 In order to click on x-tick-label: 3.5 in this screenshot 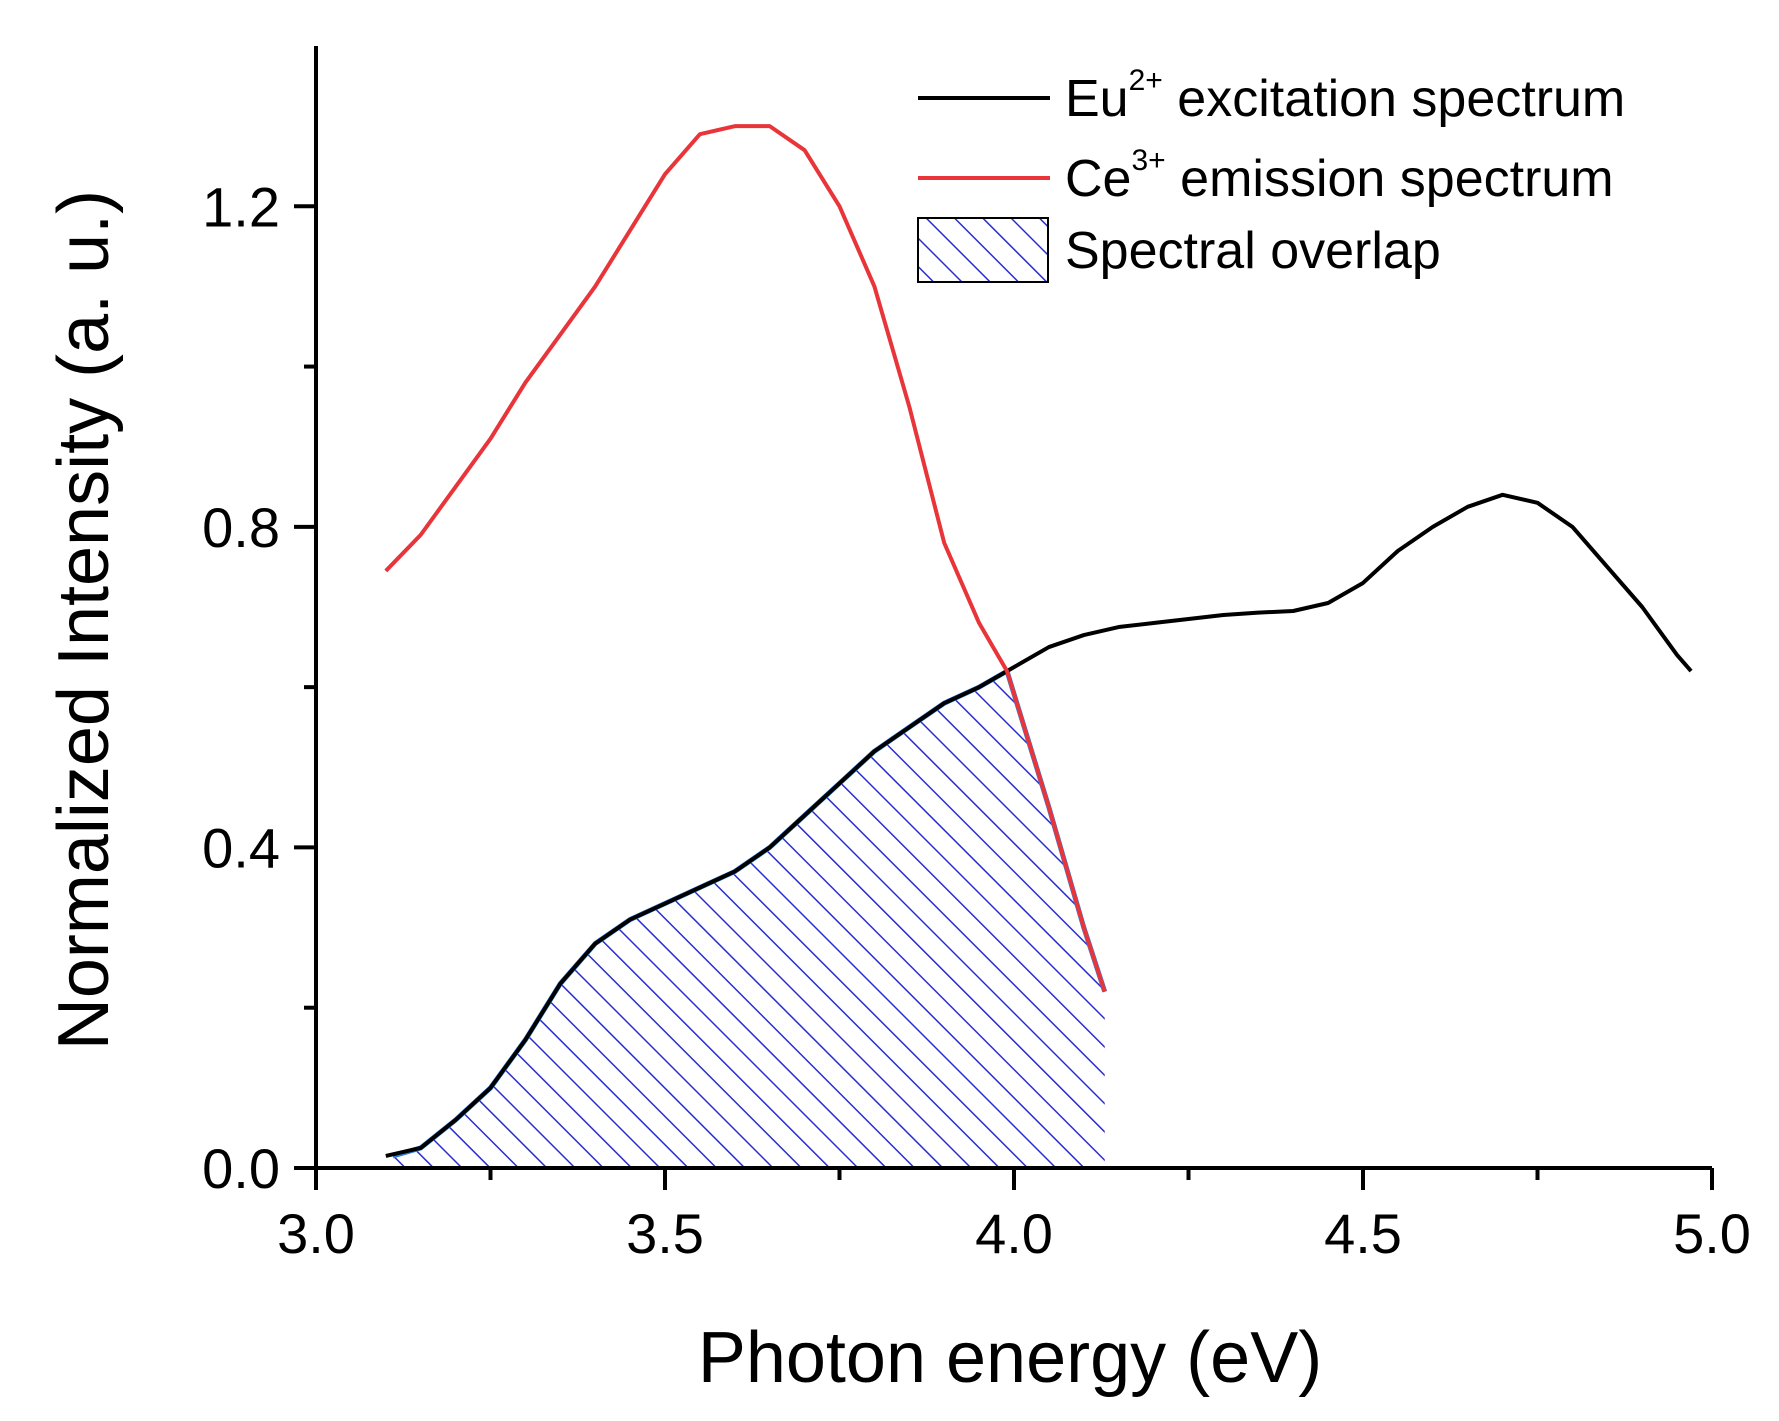, I will do `click(665, 1233)`.